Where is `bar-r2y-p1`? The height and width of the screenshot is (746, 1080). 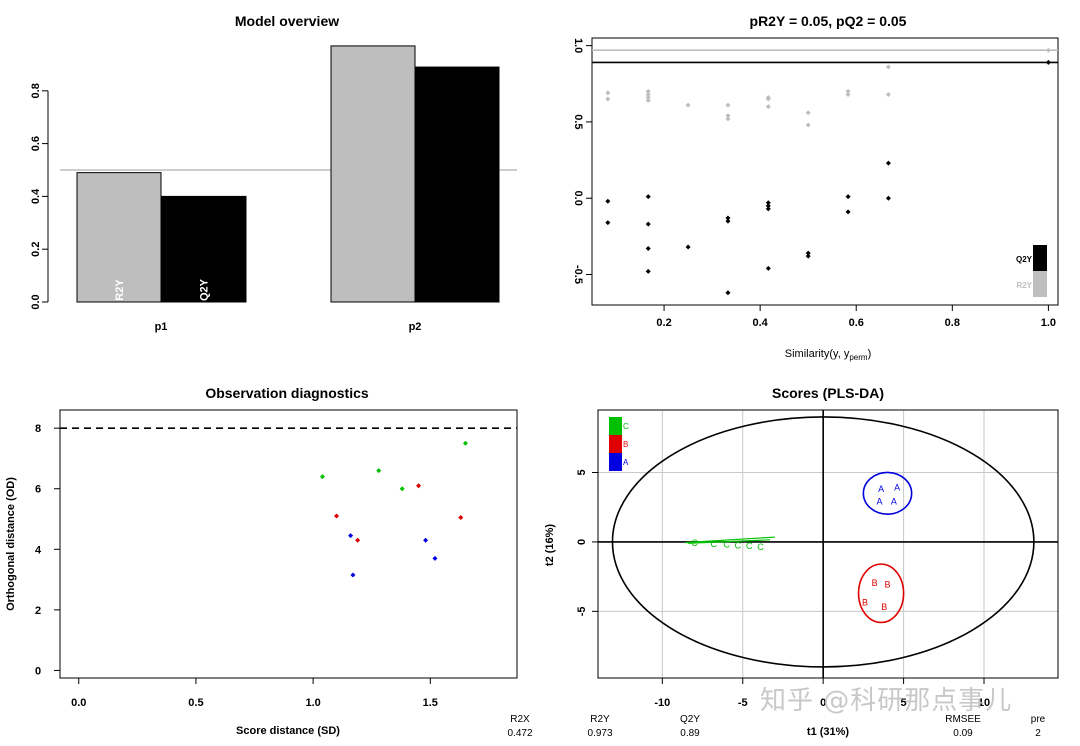
bar-r2y-p1 is located at coordinates (119, 237).